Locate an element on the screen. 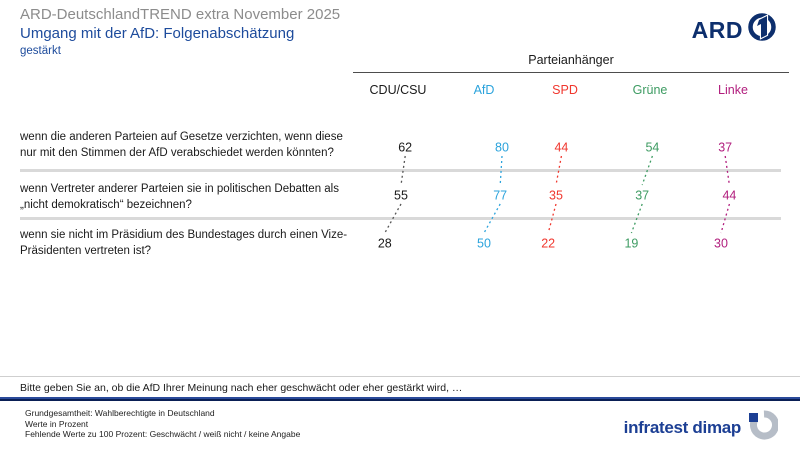 This screenshot has height=450, width=800. column-header: SPD is located at coordinates (565, 90).